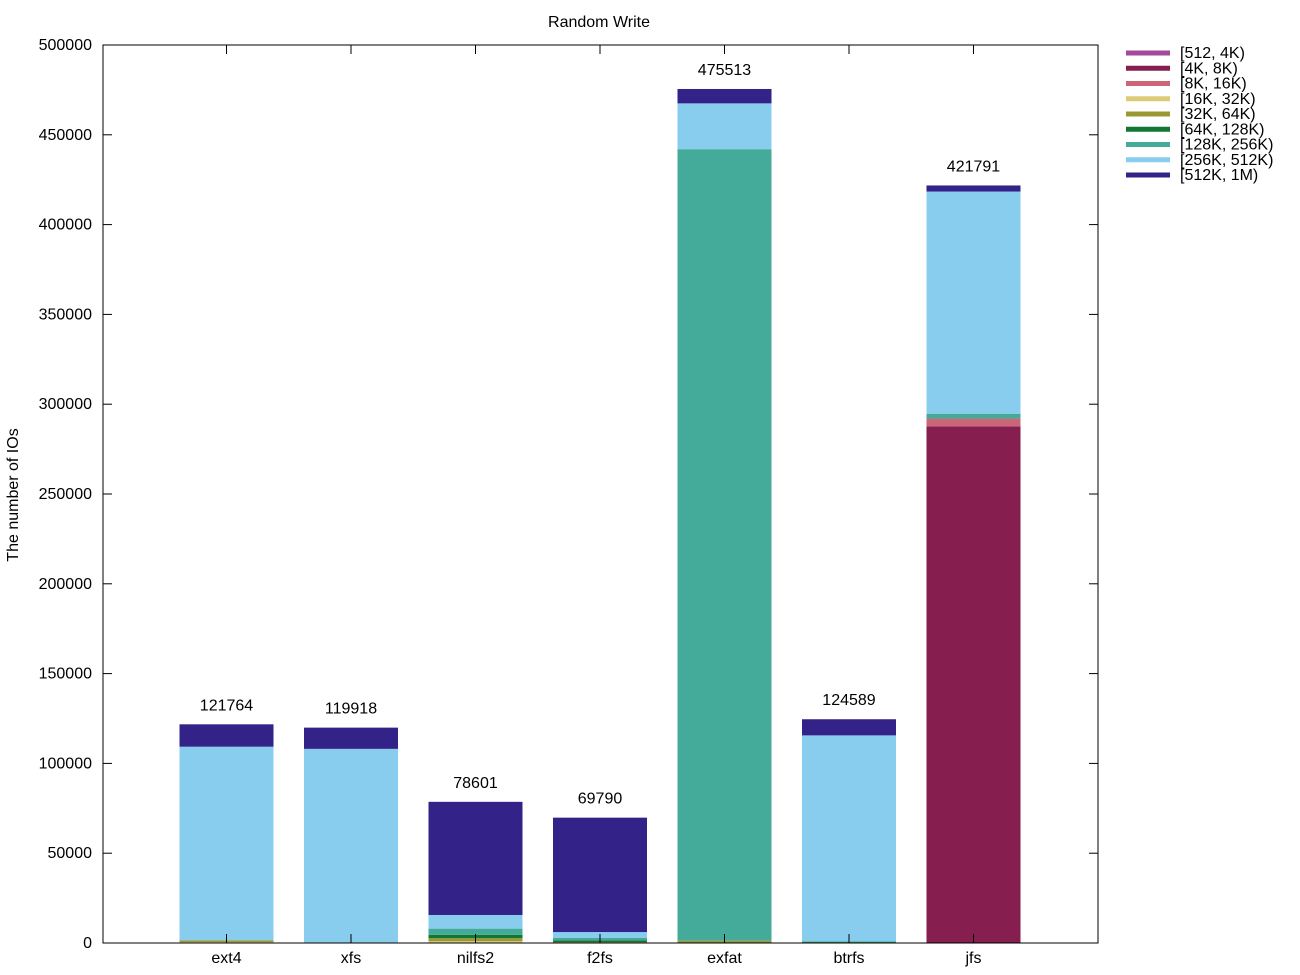 The height and width of the screenshot is (975, 1300). I want to click on y-tick-label: 100000, so click(65, 763).